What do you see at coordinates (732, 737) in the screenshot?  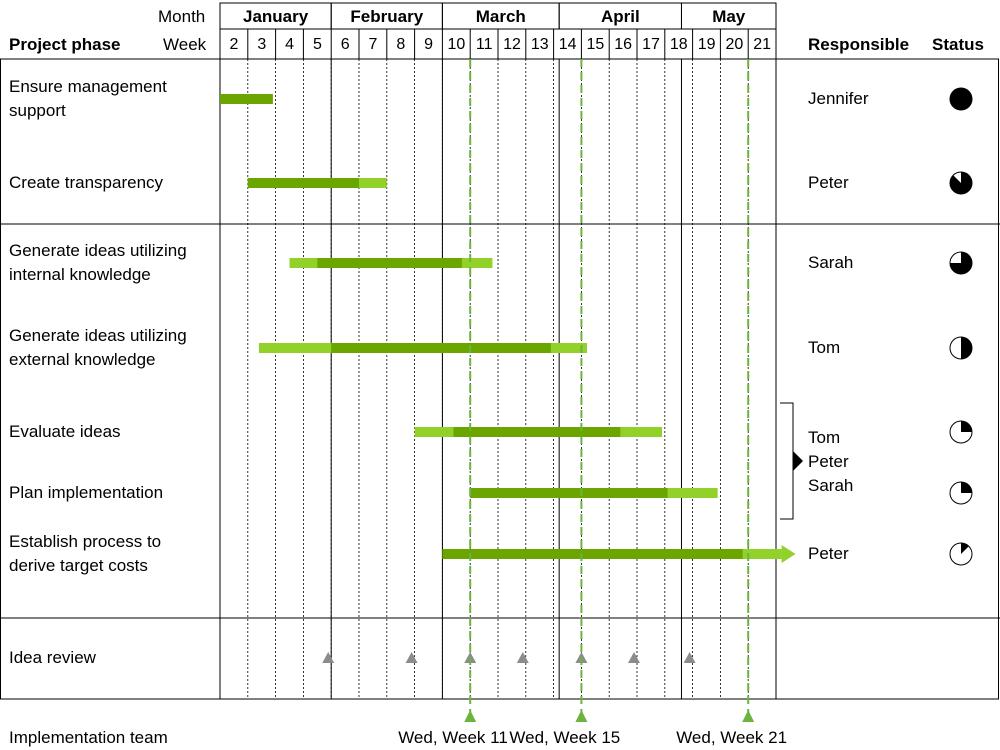 I see `milestone-label: Wed, Week 21` at bounding box center [732, 737].